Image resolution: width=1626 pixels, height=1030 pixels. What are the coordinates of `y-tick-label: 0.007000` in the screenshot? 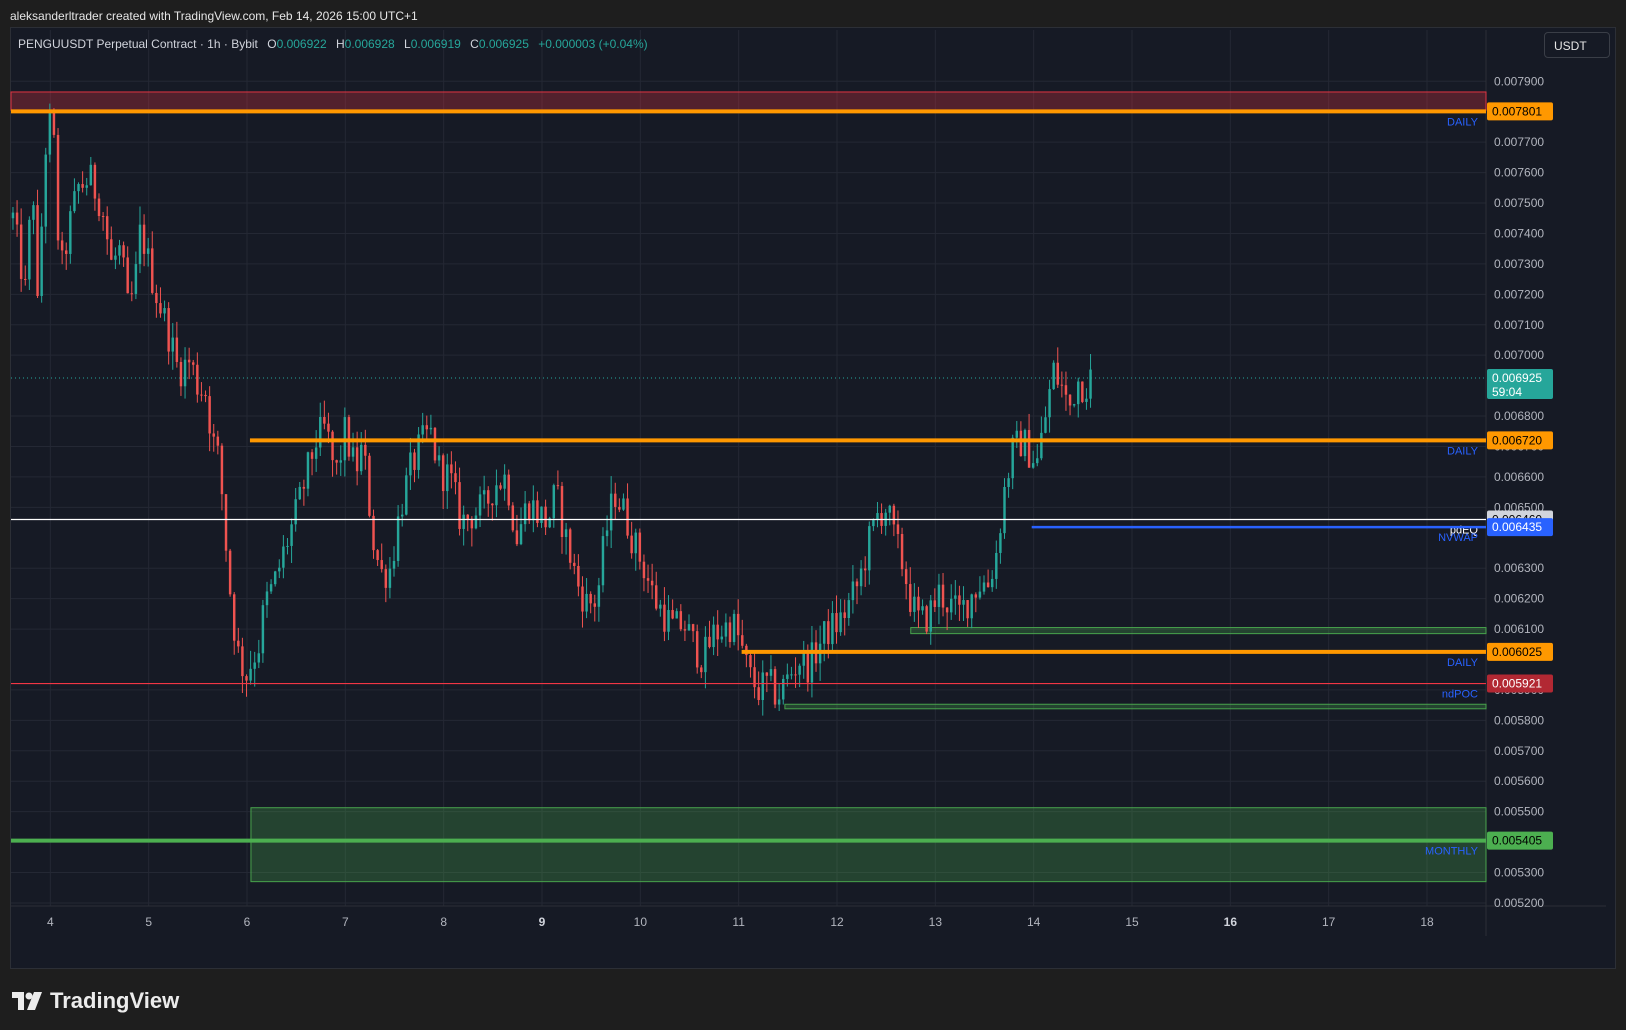 It's located at (1519, 355).